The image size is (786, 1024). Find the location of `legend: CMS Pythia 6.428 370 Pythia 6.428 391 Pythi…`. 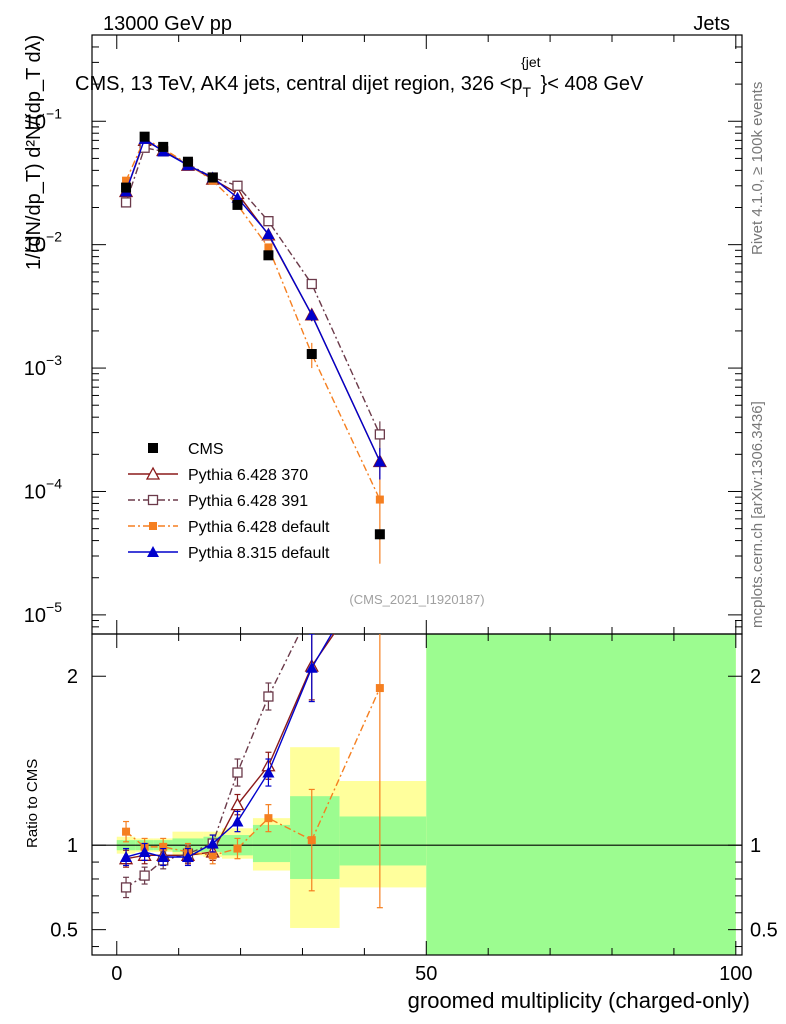

legend: CMS Pythia 6.428 370 Pythia 6.428 391 Pythi… is located at coordinates (229, 501).